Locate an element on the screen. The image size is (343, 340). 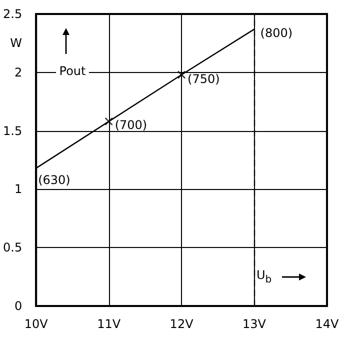
y-tick-label: 2.5 is located at coordinates (12, 14).